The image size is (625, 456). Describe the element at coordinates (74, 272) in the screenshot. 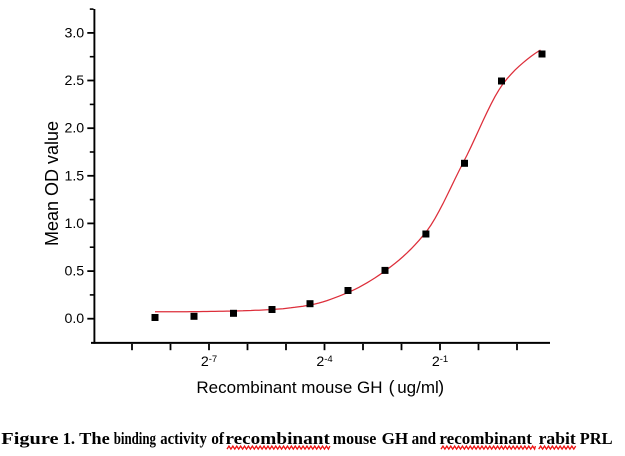

I see `svg-text: 0.5` at that location.